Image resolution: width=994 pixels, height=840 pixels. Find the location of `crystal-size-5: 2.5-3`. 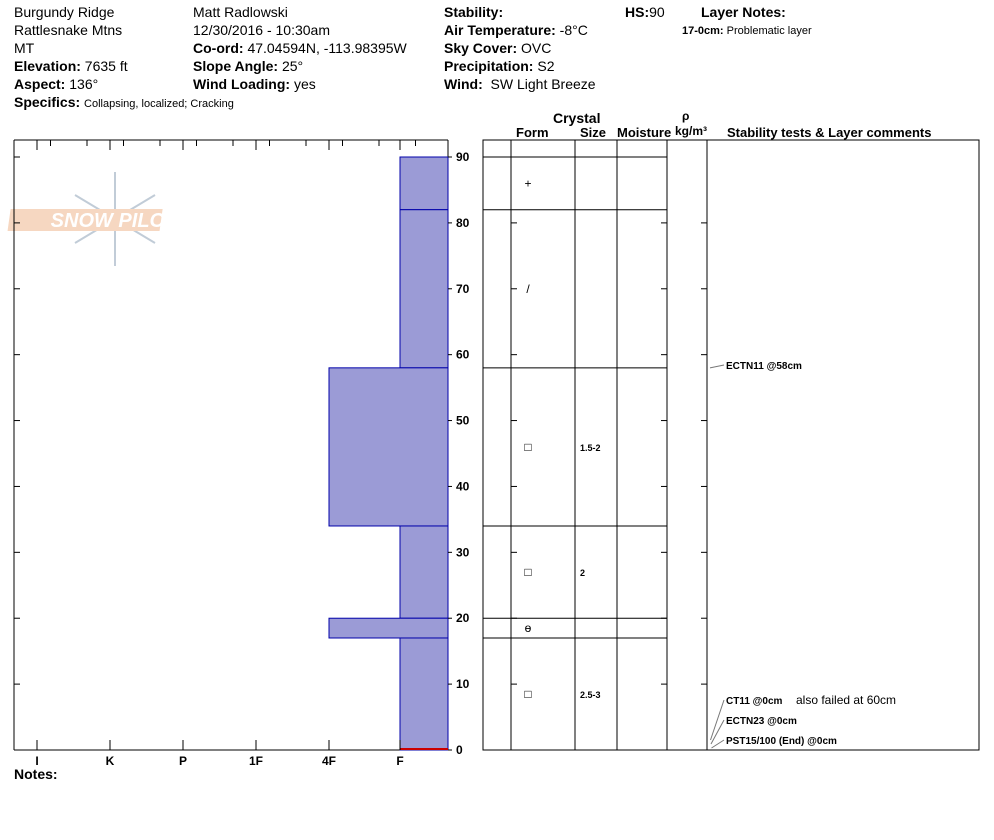

crystal-size-5: 2.5-3 is located at coordinates (590, 695).